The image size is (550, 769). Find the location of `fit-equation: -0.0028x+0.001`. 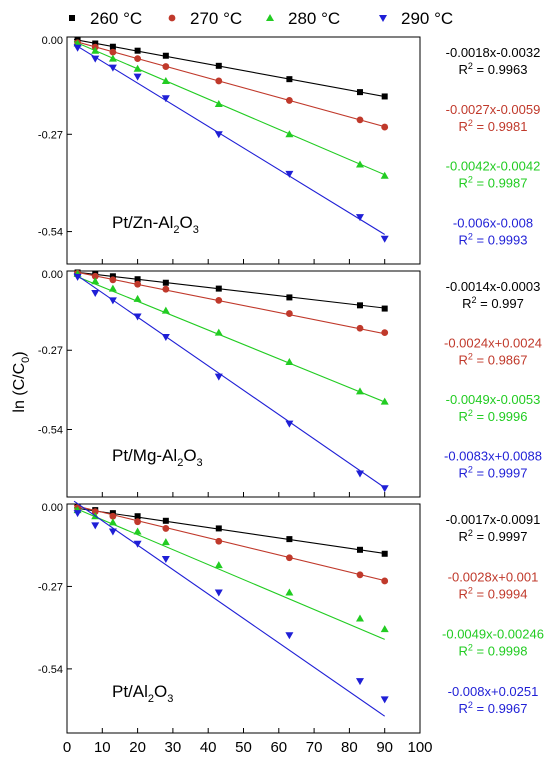

fit-equation: -0.0028x+0.001 is located at coordinates (493, 576).